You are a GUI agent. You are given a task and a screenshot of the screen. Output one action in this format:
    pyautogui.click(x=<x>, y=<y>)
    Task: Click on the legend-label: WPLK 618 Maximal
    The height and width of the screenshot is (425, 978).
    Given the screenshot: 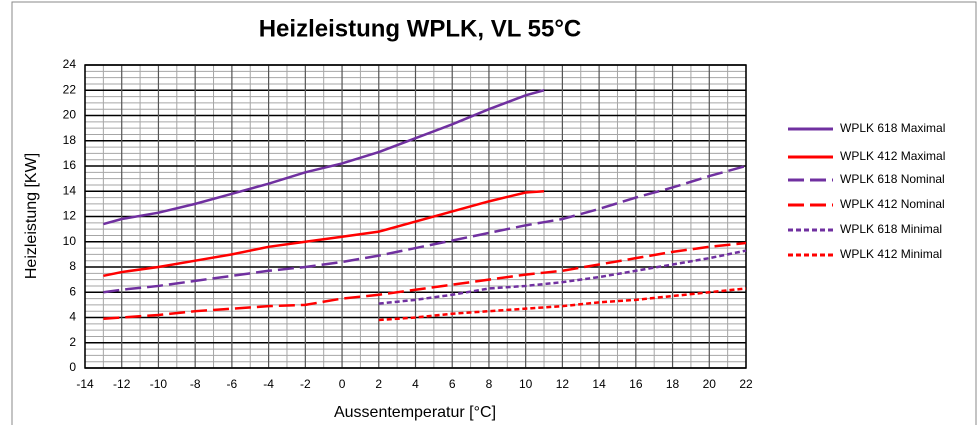 What is the action you would take?
    pyautogui.click(x=892, y=128)
    